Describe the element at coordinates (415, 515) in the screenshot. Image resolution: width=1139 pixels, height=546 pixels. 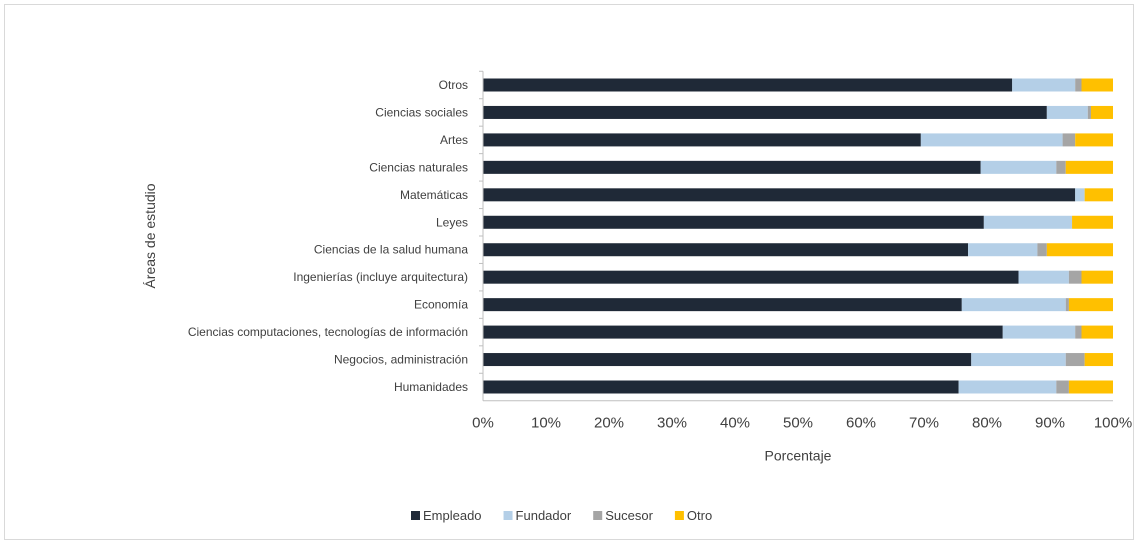
I see `legend-swatch-empleado` at that location.